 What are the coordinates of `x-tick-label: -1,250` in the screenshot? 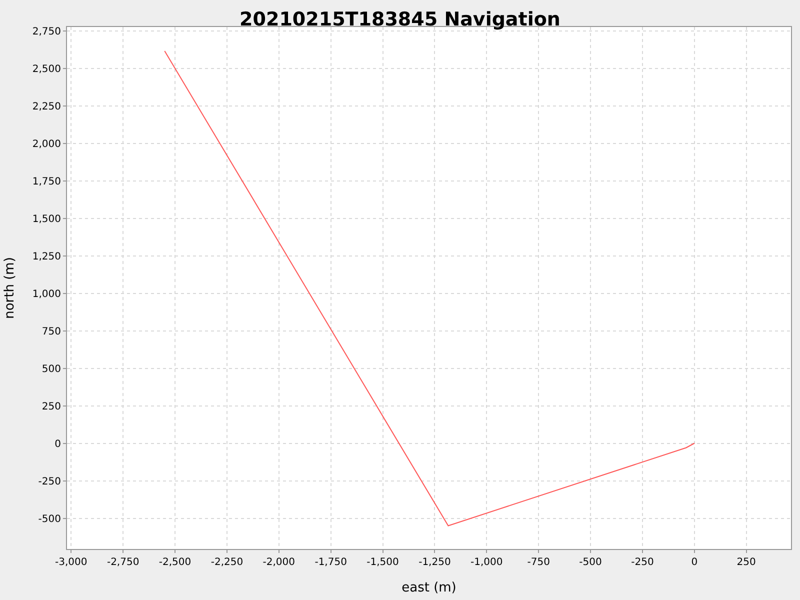 It's located at (434, 562).